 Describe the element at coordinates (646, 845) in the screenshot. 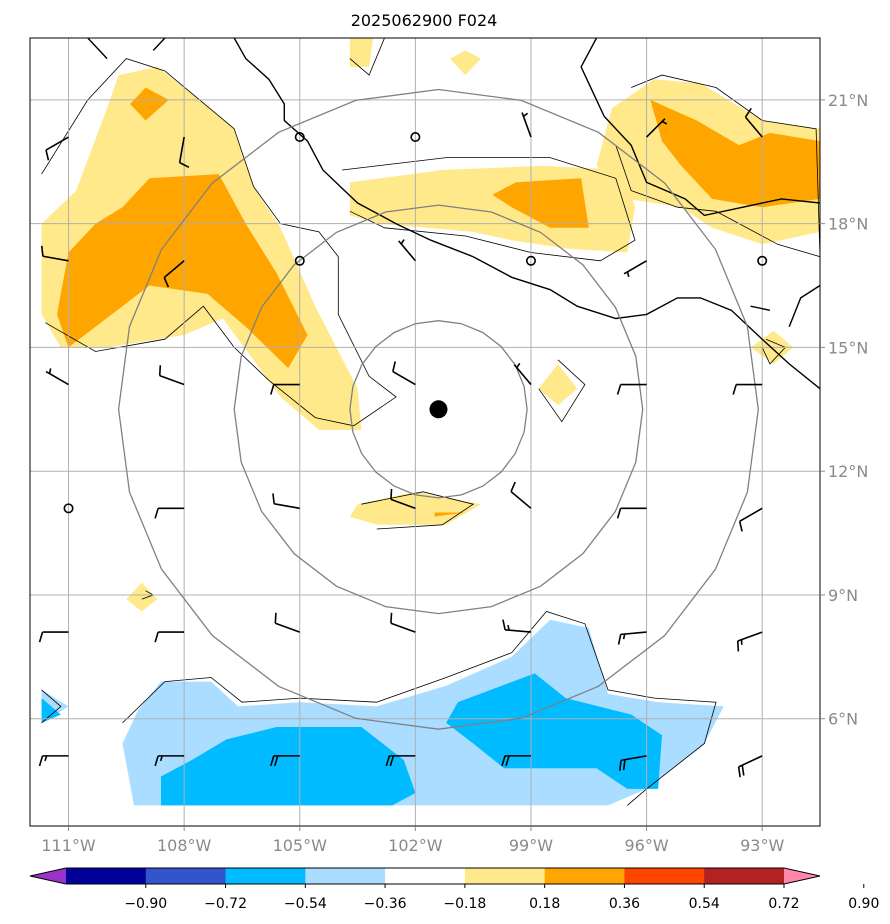

I see `x-tick-label: 96°W` at that location.